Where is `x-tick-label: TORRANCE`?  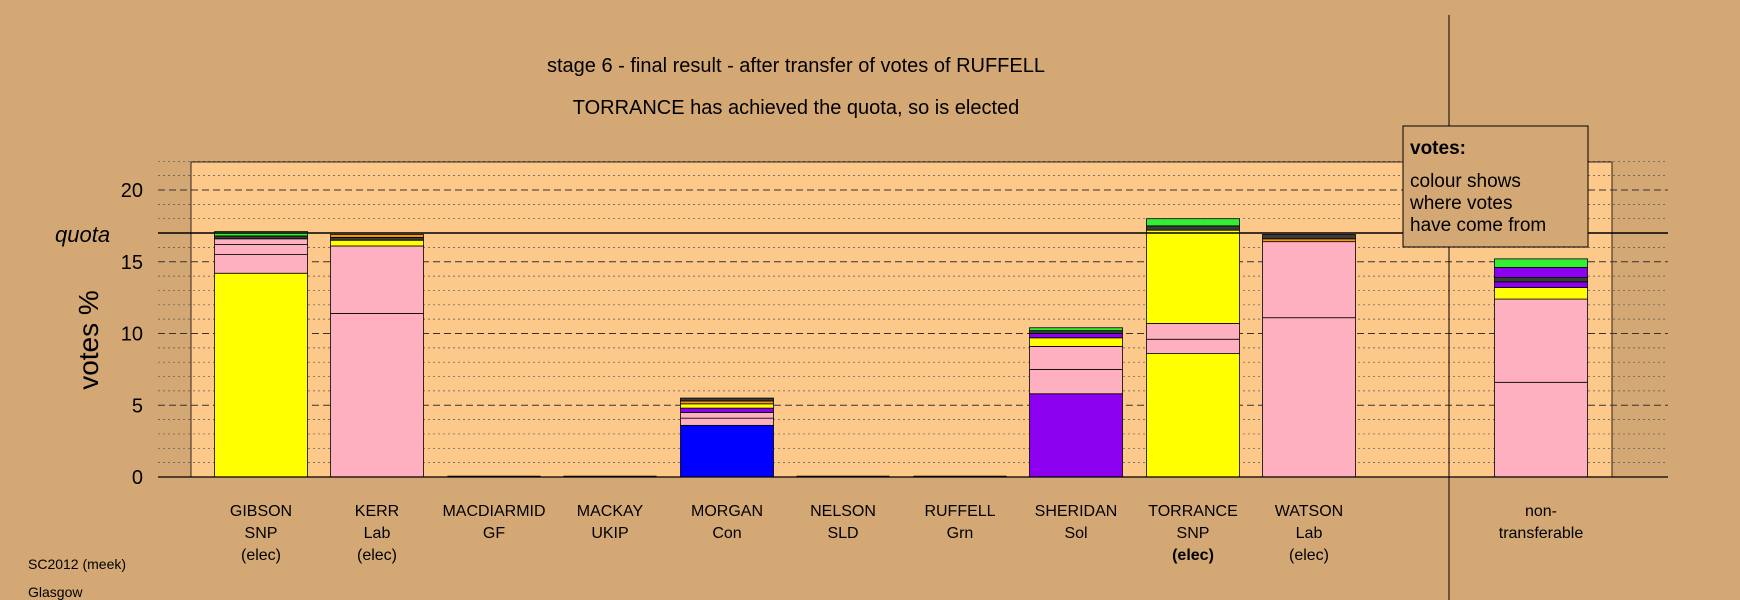
x-tick-label: TORRANCE is located at coordinates (1193, 511).